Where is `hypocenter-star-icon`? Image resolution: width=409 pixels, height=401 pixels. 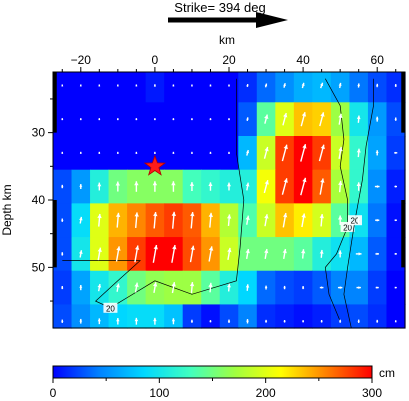
hypocenter-star-icon is located at coordinates (155, 165).